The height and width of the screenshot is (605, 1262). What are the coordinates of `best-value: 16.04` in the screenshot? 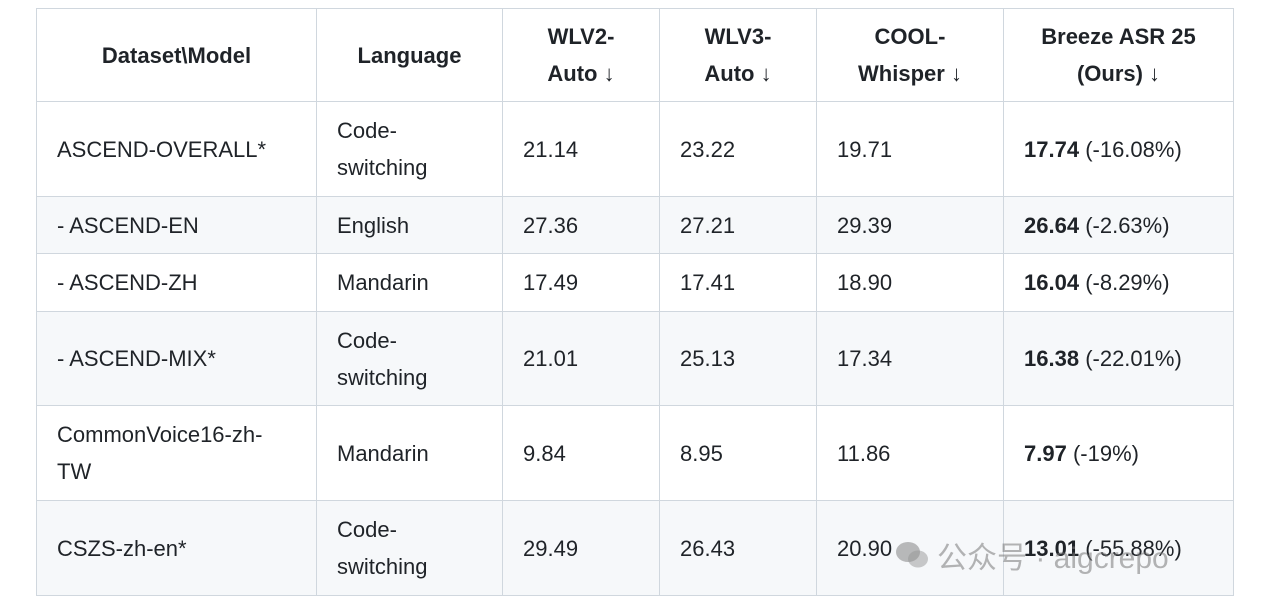 It's located at (1052, 282).